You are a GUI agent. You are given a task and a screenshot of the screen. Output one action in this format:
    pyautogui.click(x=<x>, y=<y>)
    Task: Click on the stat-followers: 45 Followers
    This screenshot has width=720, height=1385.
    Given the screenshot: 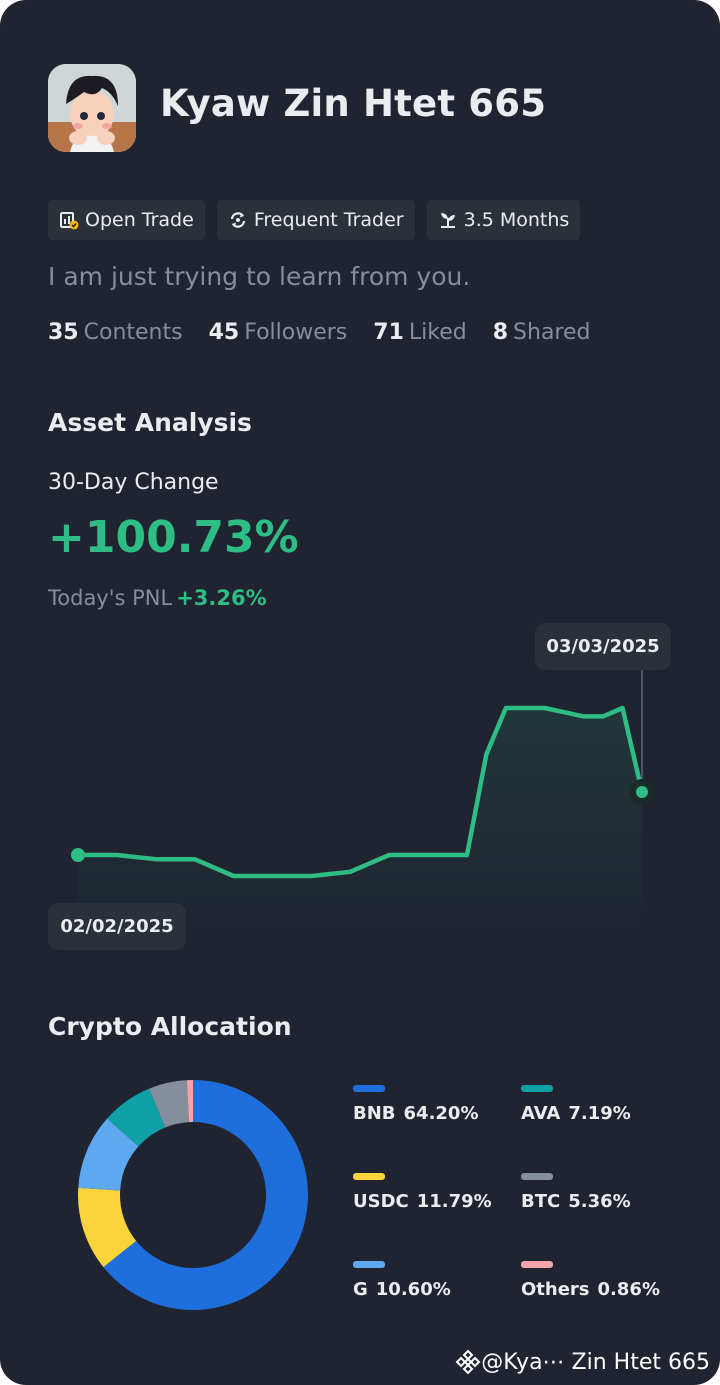 What is the action you would take?
    pyautogui.click(x=278, y=332)
    